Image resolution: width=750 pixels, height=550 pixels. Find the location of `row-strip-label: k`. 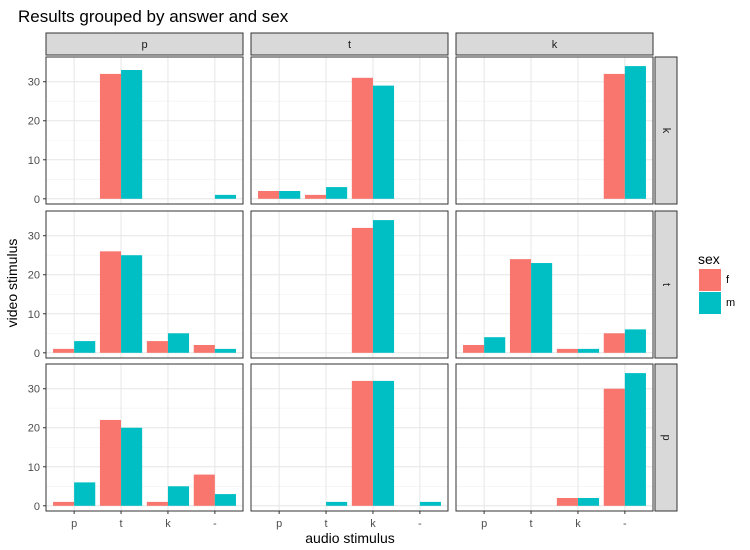

row-strip-label: k is located at coordinates (666, 131).